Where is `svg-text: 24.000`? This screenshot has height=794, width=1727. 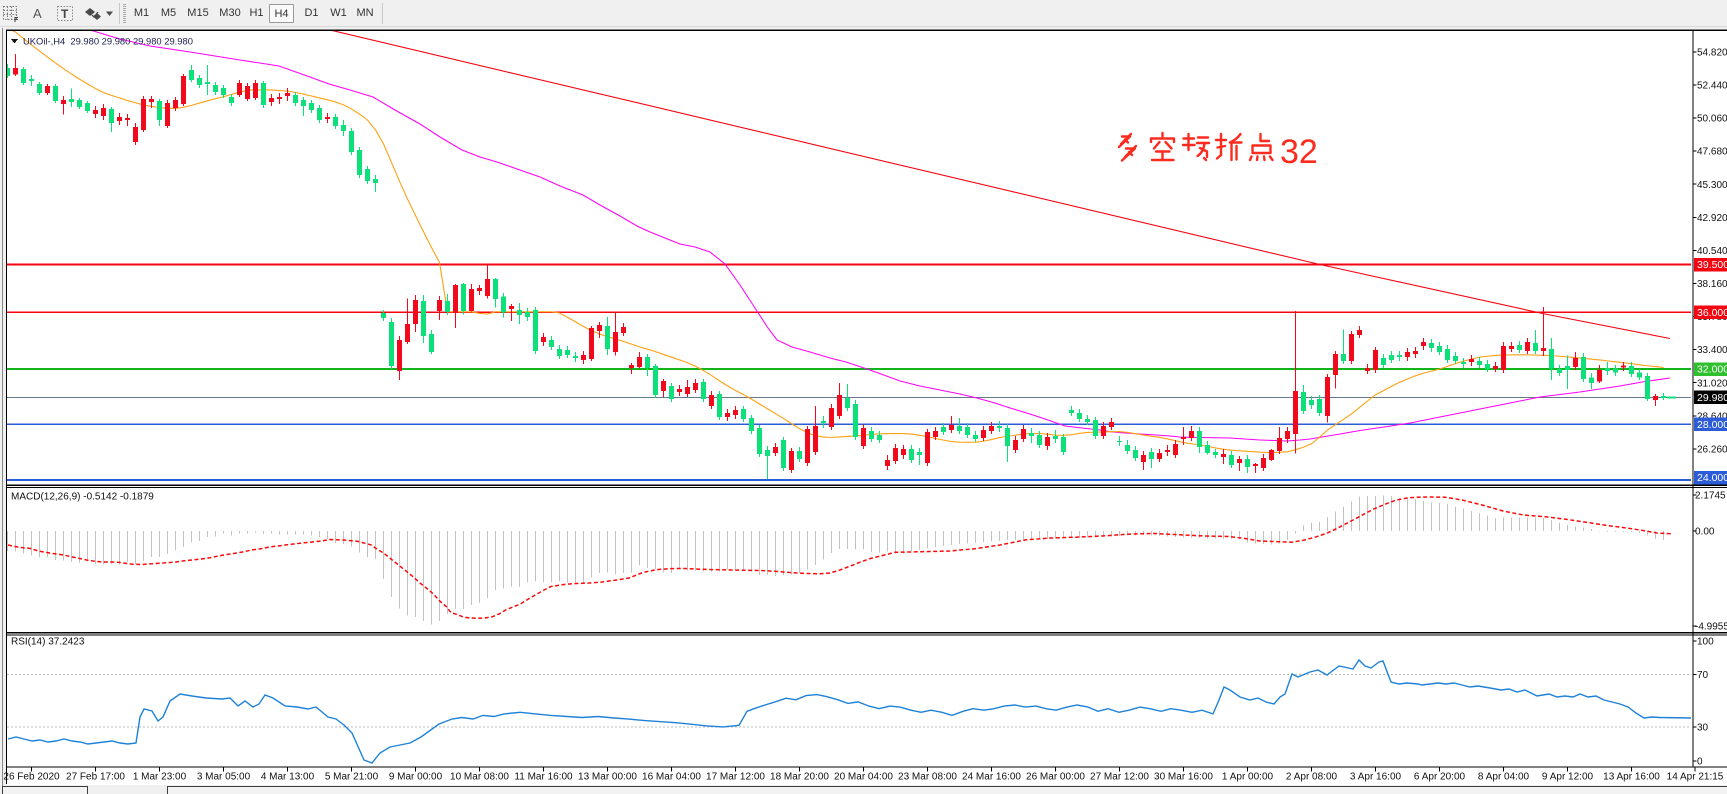 svg-text: 24.000 is located at coordinates (1712, 478).